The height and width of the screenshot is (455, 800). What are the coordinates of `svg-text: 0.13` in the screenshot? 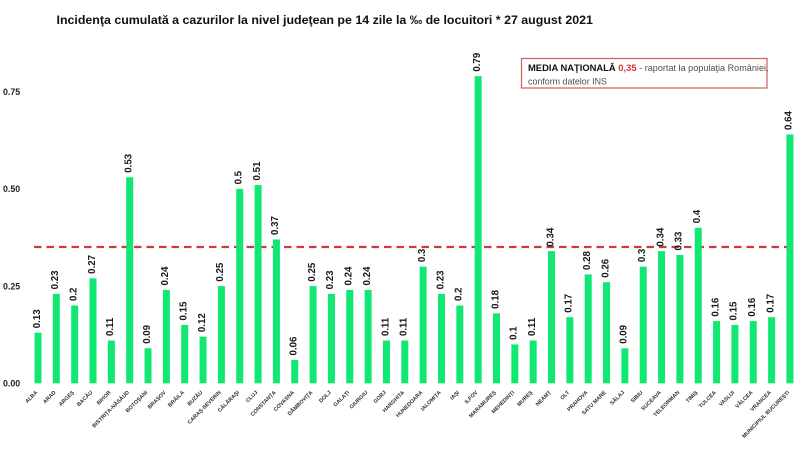 It's located at (37, 318).